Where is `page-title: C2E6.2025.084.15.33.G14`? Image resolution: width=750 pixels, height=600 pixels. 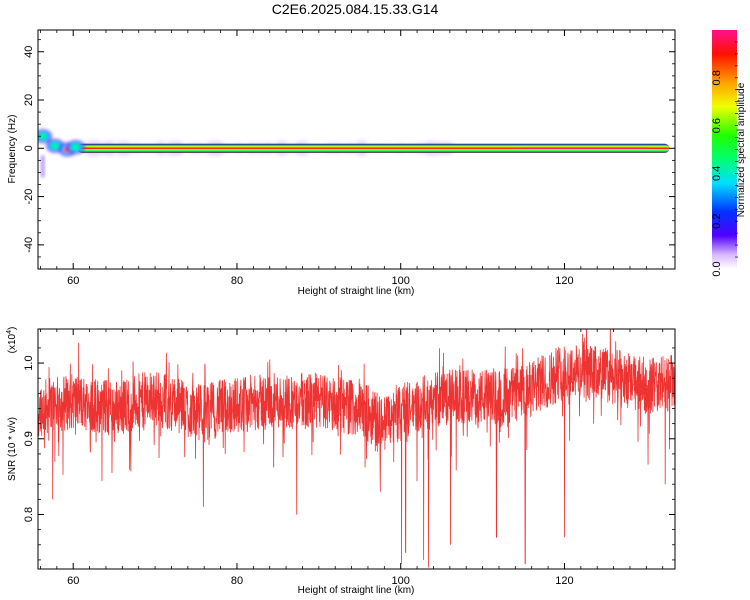 page-title: C2E6.2025.084.15.33.G14 is located at coordinates (355, 9).